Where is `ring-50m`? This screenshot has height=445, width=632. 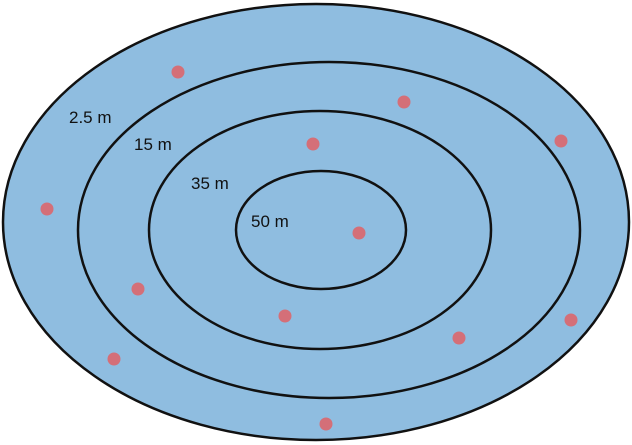
ring-50m is located at coordinates (321, 230).